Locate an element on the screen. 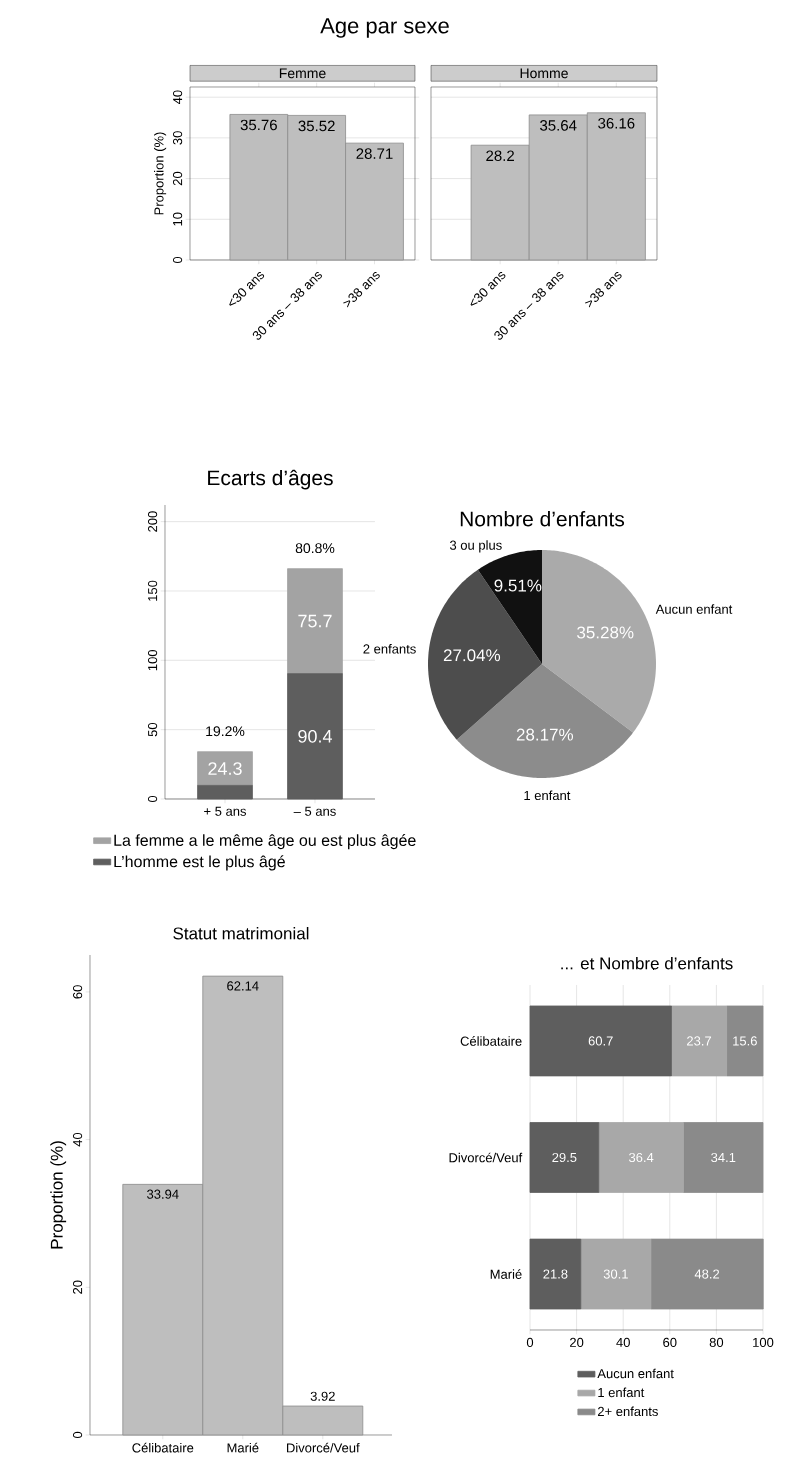 This screenshot has height=1459, width=795. y-tick-label: 150 is located at coordinates (152, 590).